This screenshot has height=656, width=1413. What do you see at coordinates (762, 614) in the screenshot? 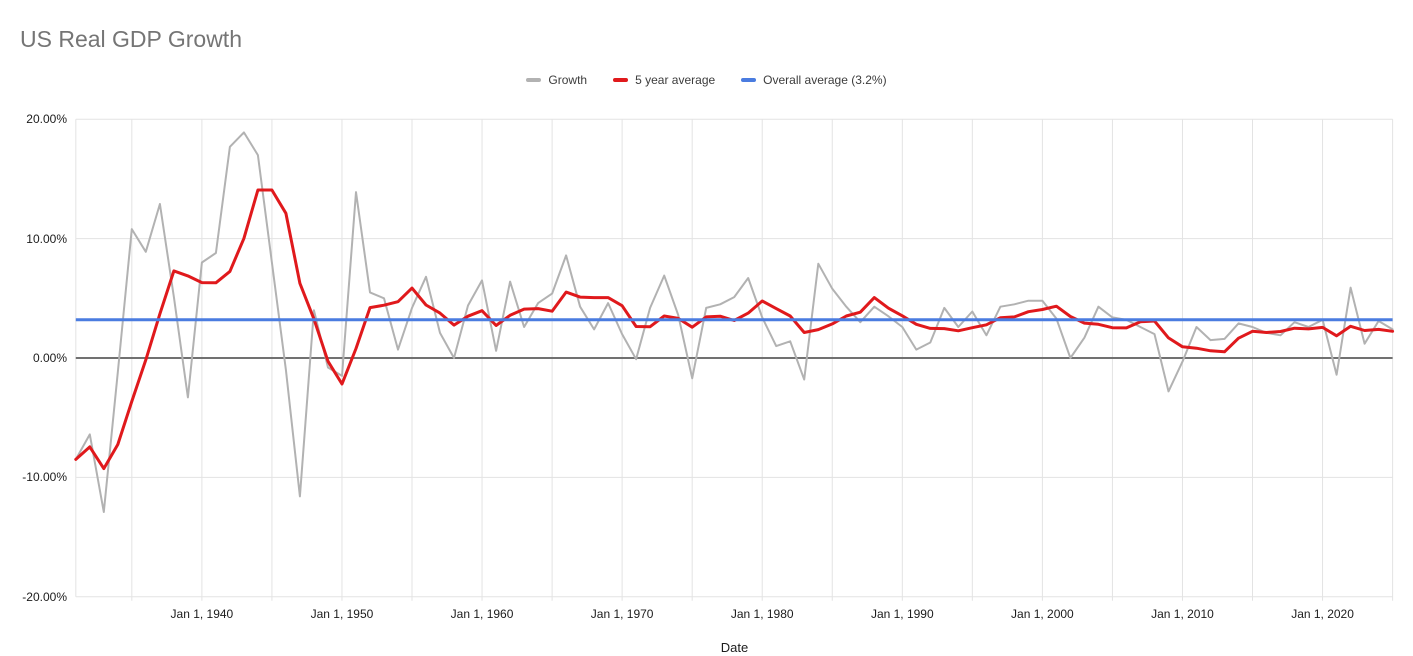
I see `x-tick-label: Jan 1, 1980` at bounding box center [762, 614].